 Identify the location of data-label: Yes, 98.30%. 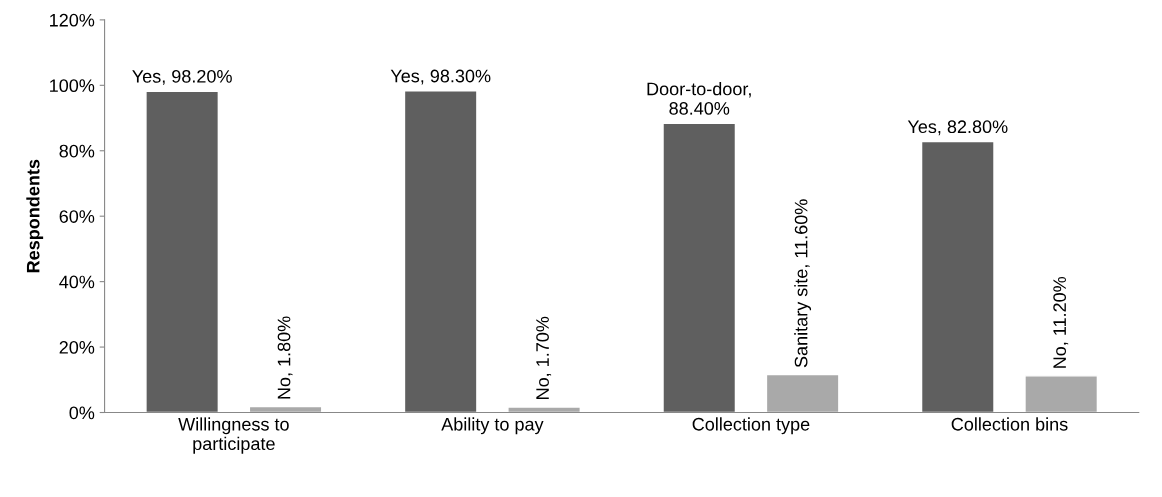
(440, 77).